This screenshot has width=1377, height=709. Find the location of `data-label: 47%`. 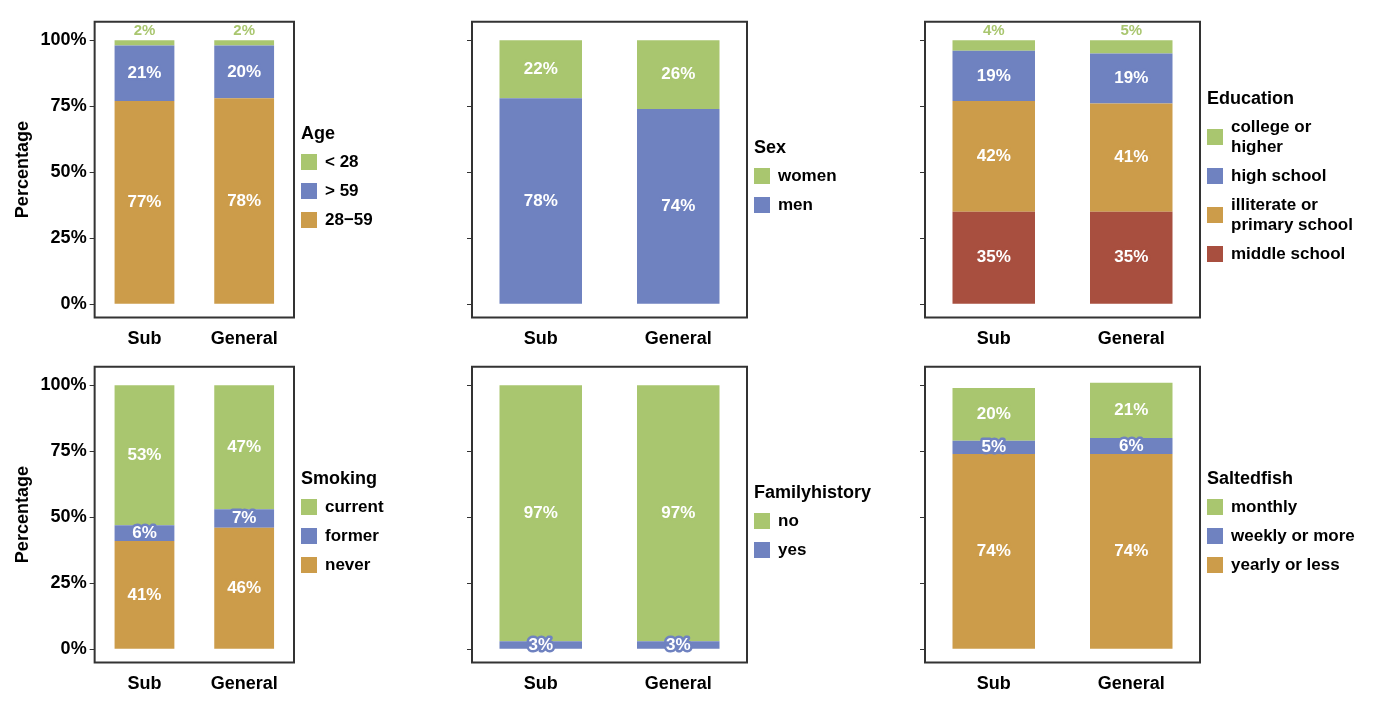

data-label: 47% is located at coordinates (244, 446).